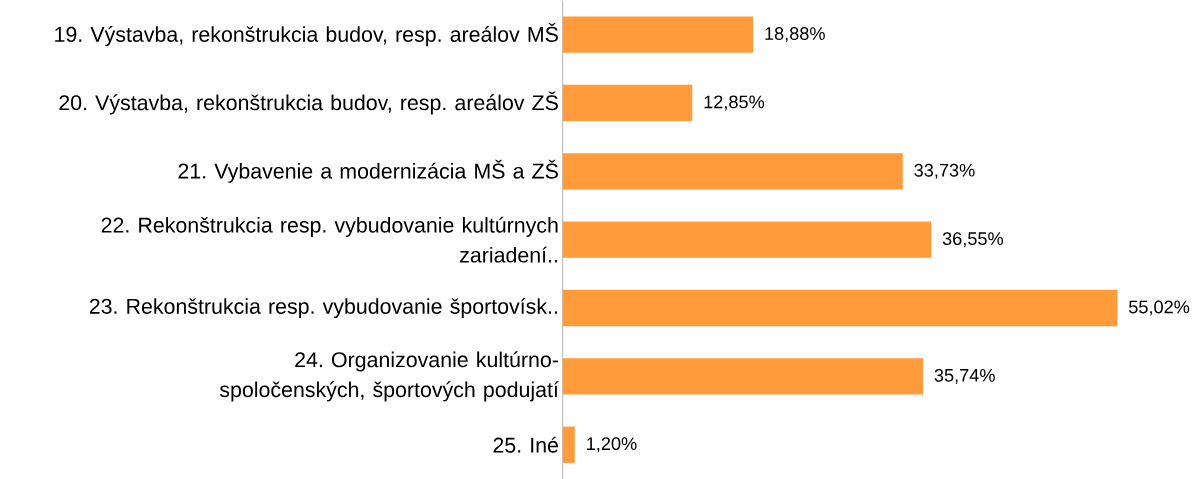  Describe the element at coordinates (389, 376) in the screenshot. I see `y-tick-label: 24. Organizovanie kultúrno-spoločenských, športových podujatí` at that location.